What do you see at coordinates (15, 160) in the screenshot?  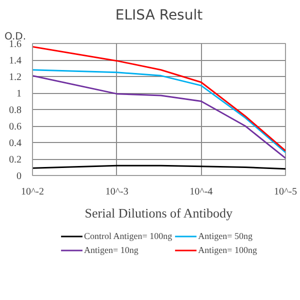 I see `y-tick-label: 0.2` at bounding box center [15, 160].